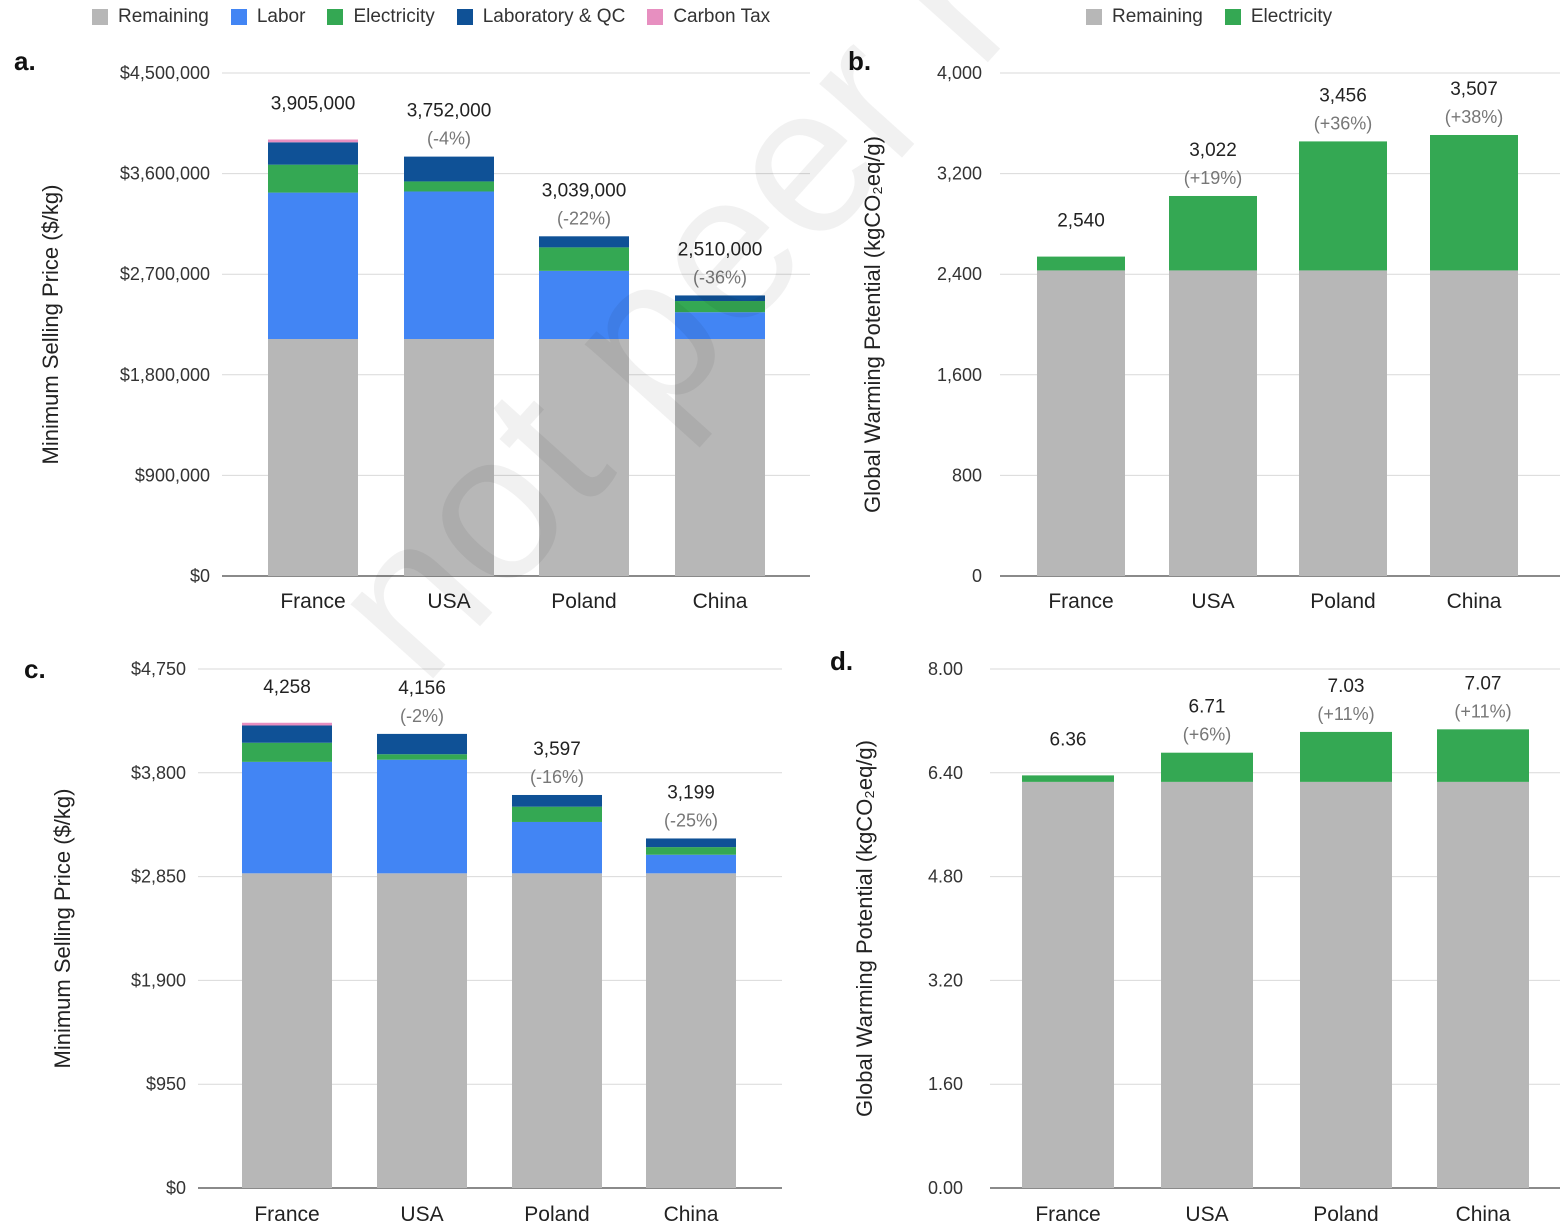 The height and width of the screenshot is (1228, 1560). I want to click on bar-total-label: 3,597, so click(557, 749).